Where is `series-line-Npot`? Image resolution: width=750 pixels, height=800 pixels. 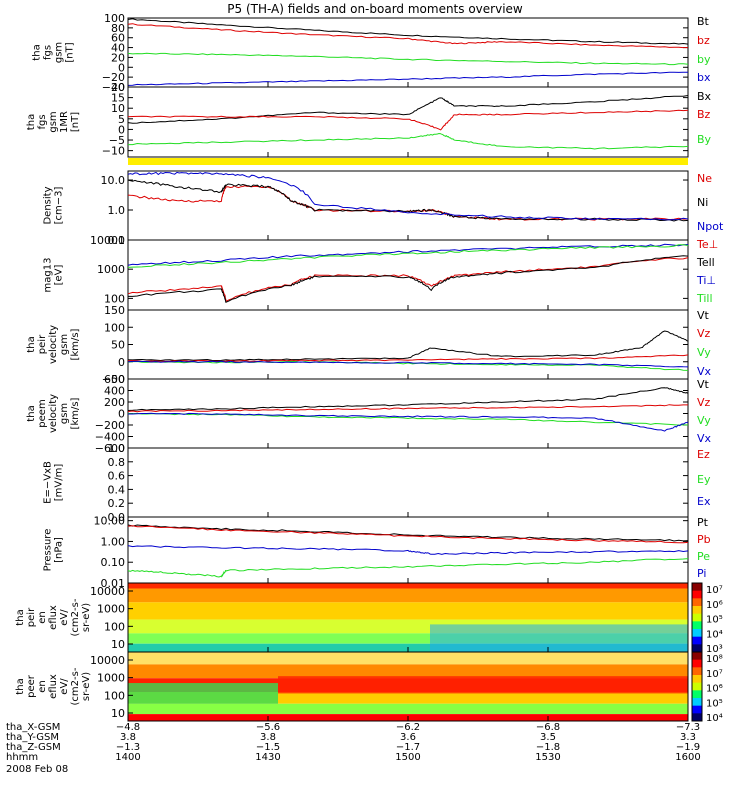 series-line-Npot is located at coordinates (408, 196).